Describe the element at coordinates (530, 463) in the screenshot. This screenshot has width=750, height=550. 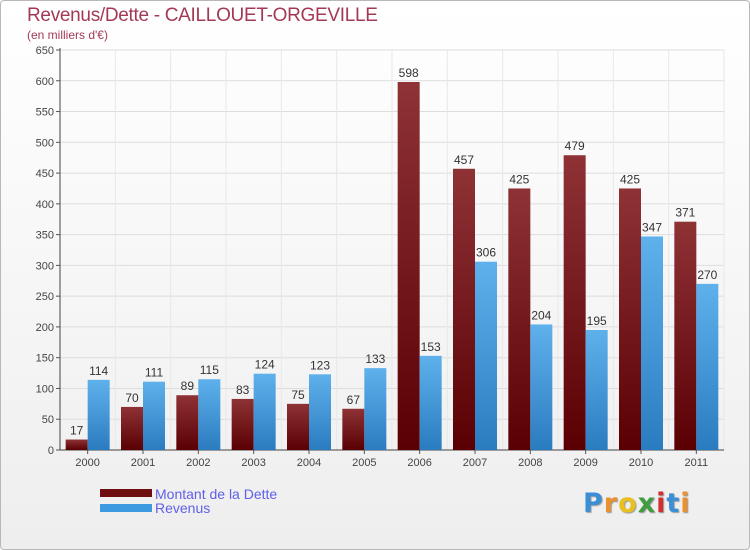
I see `x-tick-label: 2008` at that location.